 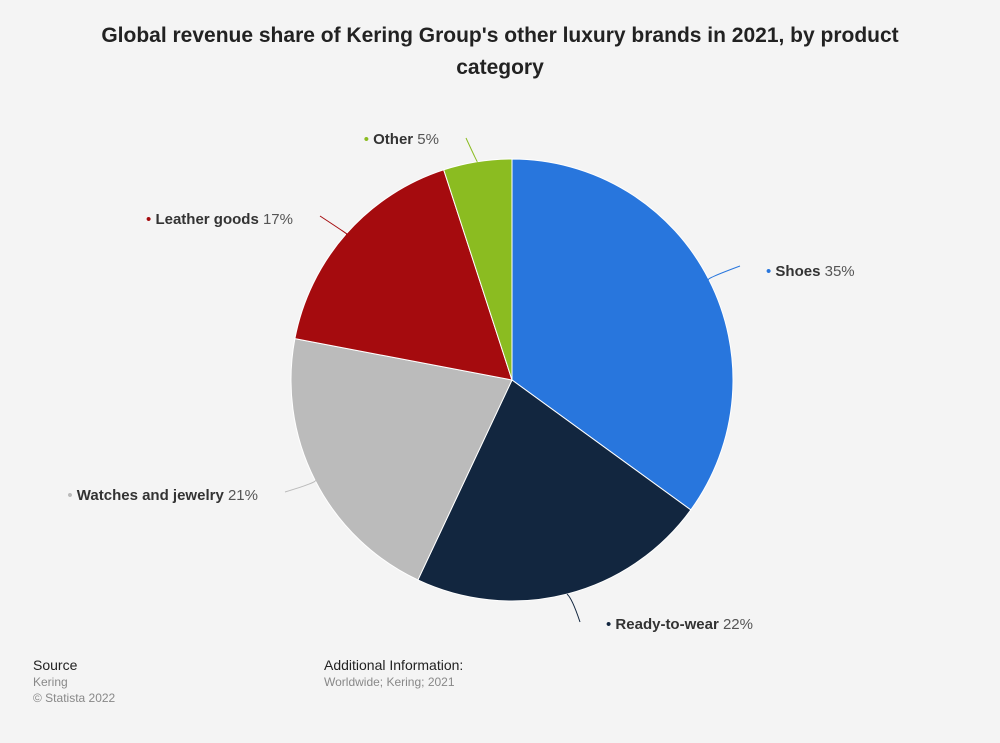 I want to click on slice-label-other: • Other 5%, so click(x=401, y=139).